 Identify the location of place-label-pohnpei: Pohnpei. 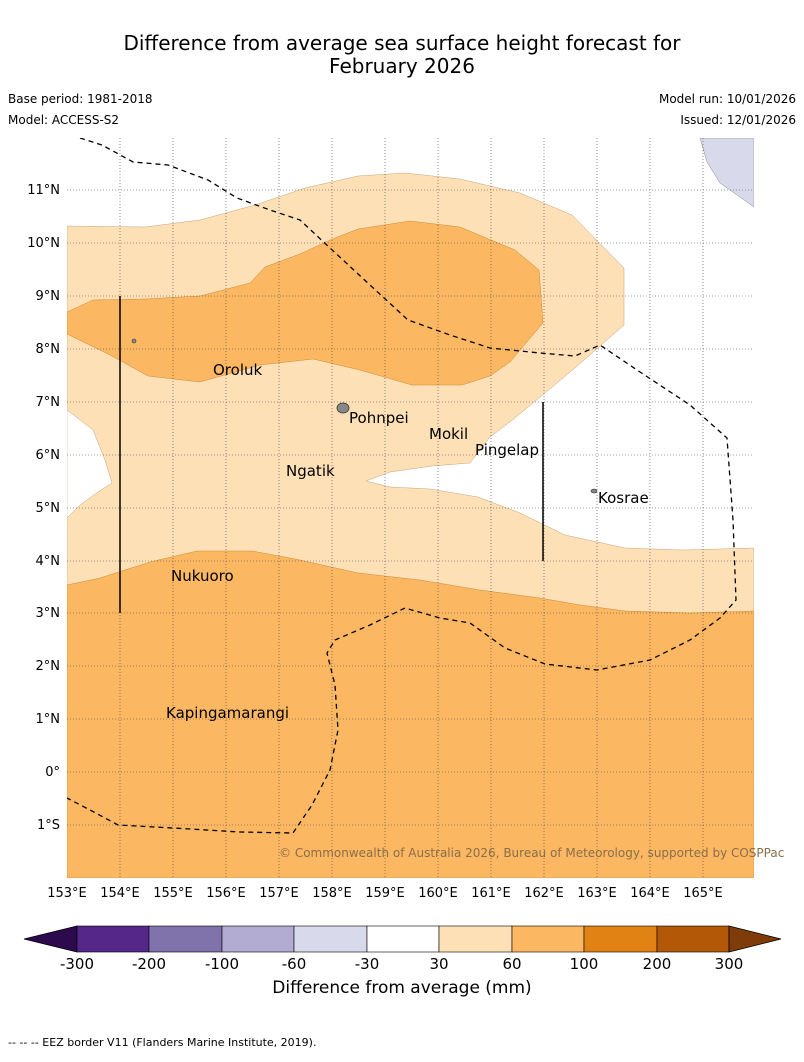
(379, 418).